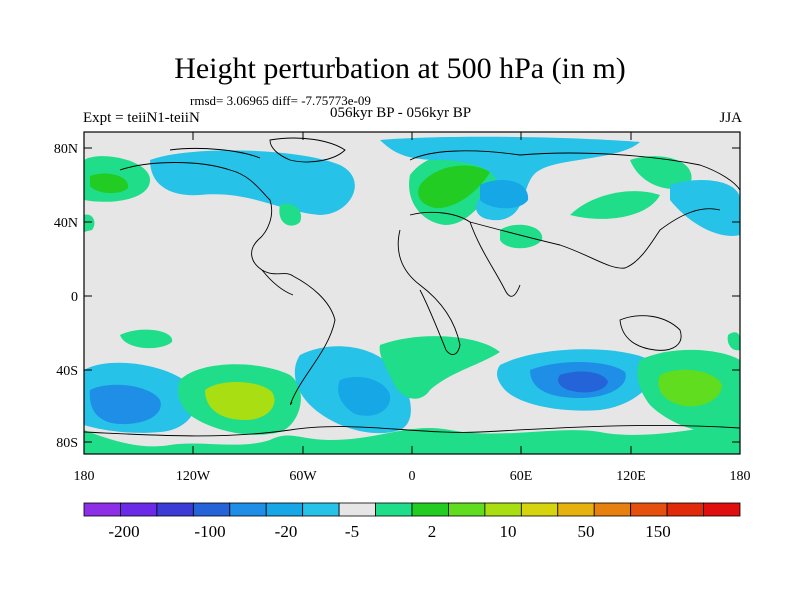 The image size is (800, 600). What do you see at coordinates (432, 531) in the screenshot?
I see `colorbar-label: 2` at bounding box center [432, 531].